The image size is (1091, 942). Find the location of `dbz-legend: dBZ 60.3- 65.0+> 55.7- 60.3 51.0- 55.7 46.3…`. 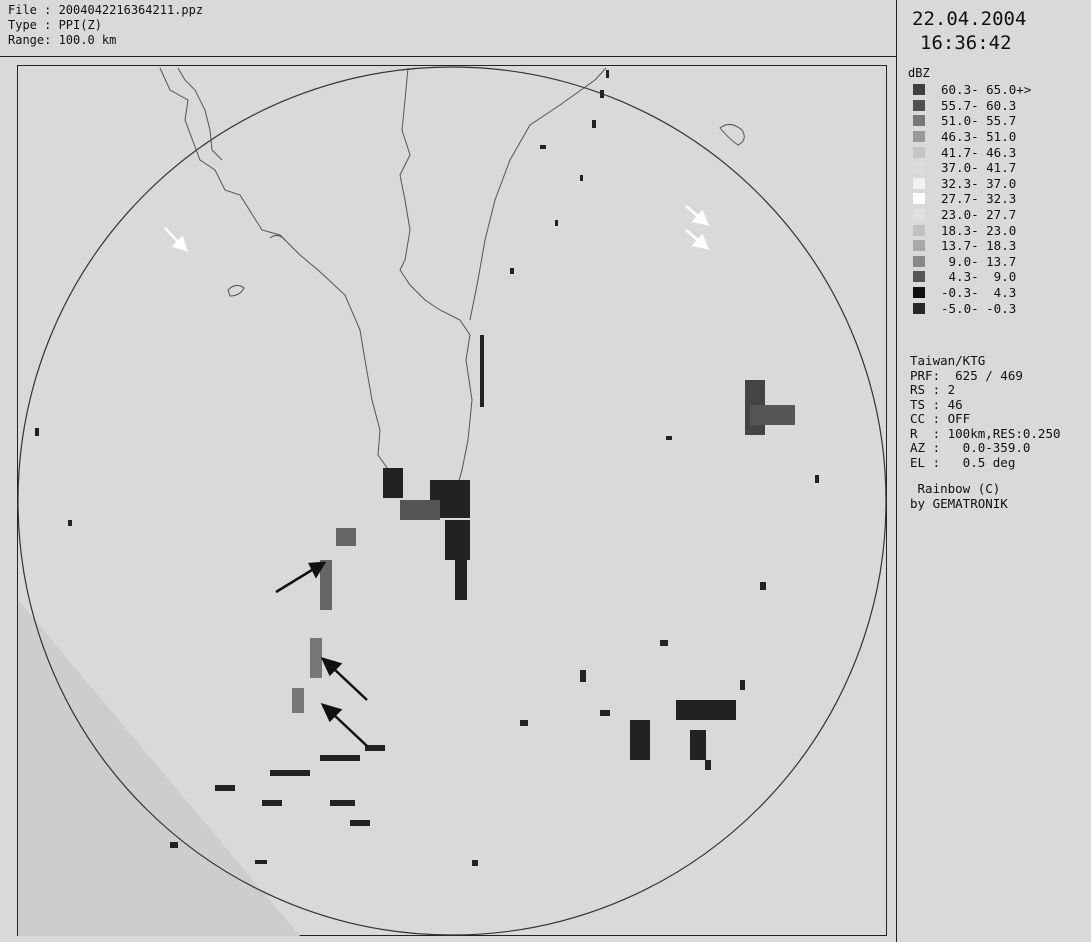

dbz-legend: dBZ 60.3- 65.0+> 55.7- 60.3 51.0- 55.7 46.3… is located at coordinates (969, 191).